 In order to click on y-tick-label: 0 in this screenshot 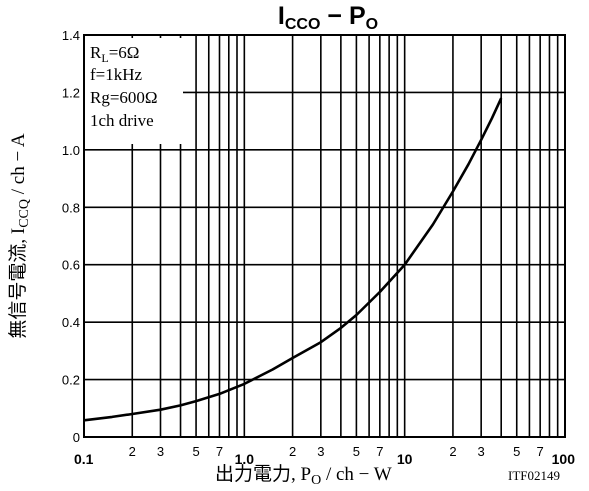, I will do `click(76, 437)`.